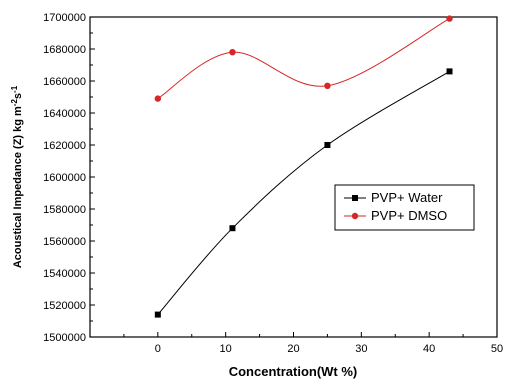 The image size is (506, 381). What do you see at coordinates (361, 349) in the screenshot?
I see `x-tick-label: 30` at bounding box center [361, 349].